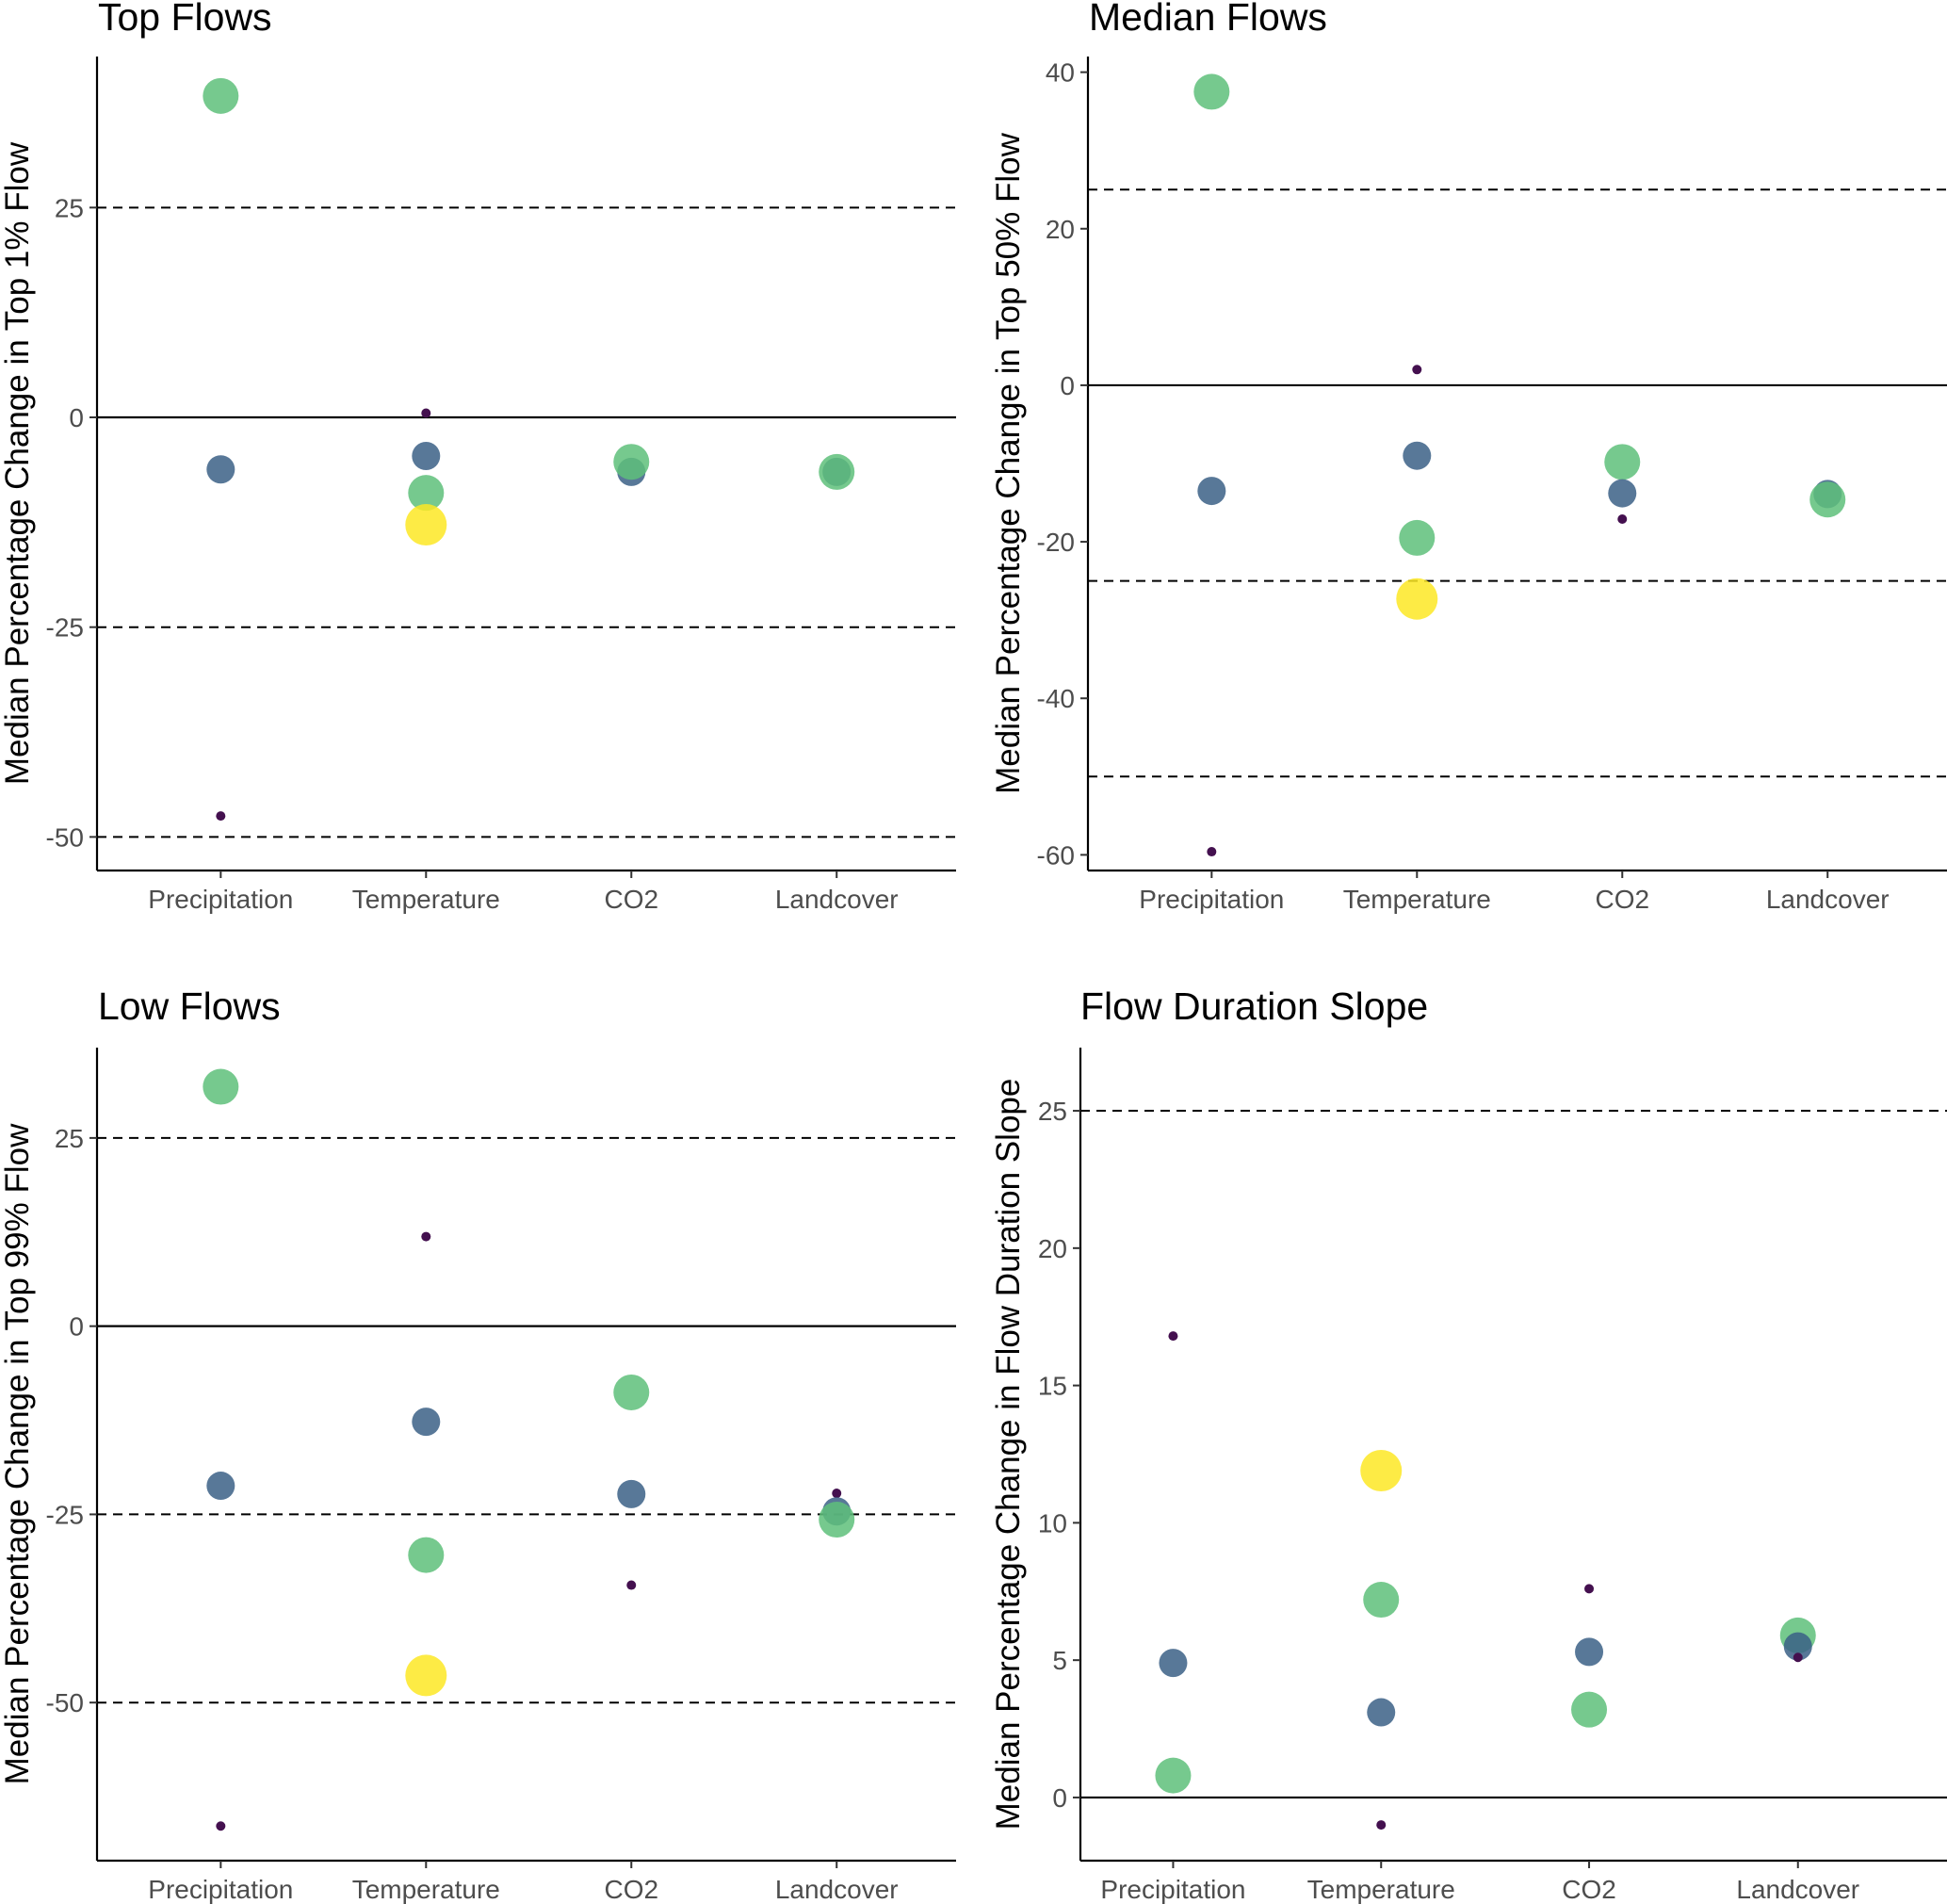 Image resolution: width=1947 pixels, height=1904 pixels. Describe the element at coordinates (1208, 19) in the screenshot. I see `panel-title: Median Flows` at that location.